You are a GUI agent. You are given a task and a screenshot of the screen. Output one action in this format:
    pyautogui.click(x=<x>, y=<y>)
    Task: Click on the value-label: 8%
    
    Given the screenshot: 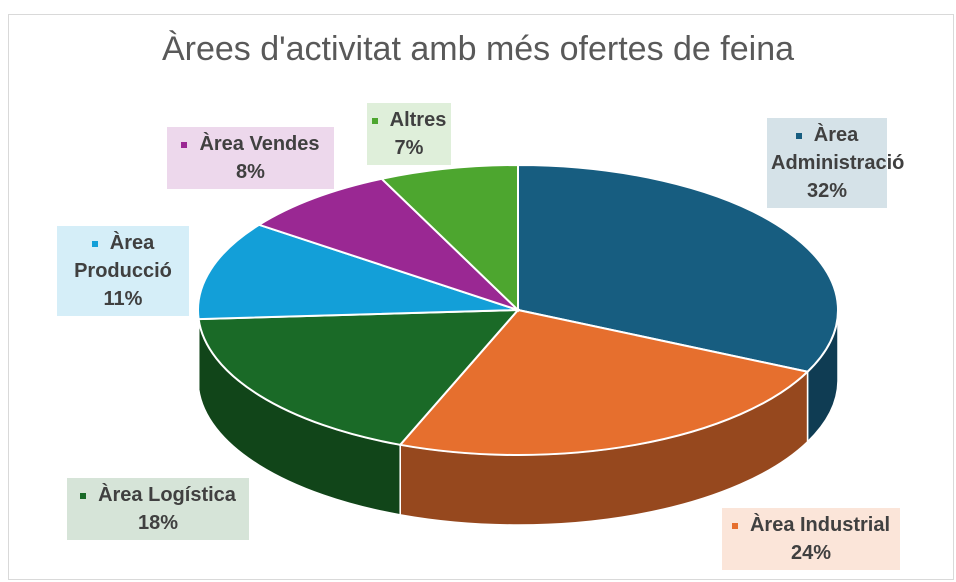 What is the action you would take?
    pyautogui.click(x=250, y=172)
    